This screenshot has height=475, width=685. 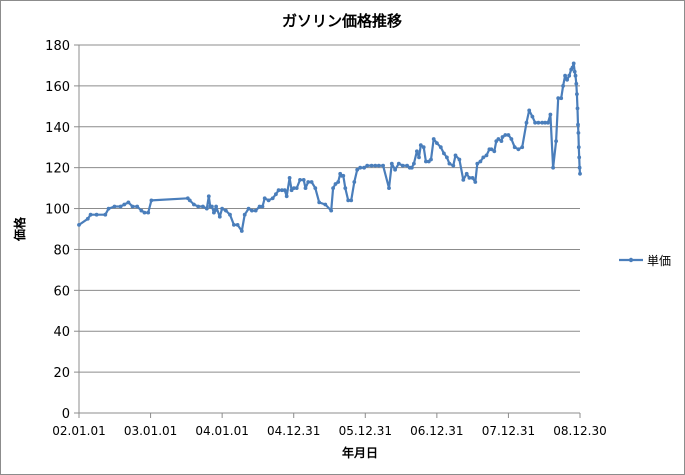 What do you see at coordinates (57, 169) in the screenshot?
I see `y-tick-label: 120` at bounding box center [57, 169].